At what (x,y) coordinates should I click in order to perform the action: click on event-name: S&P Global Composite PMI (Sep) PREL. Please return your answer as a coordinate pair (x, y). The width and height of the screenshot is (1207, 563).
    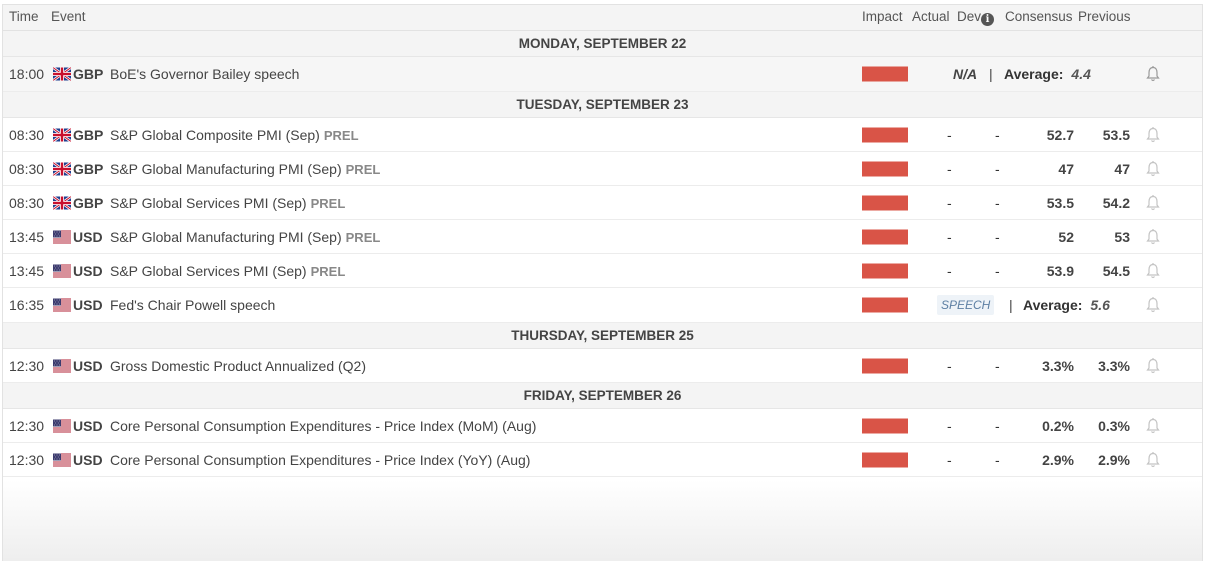
    Looking at the image, I should click on (234, 135).